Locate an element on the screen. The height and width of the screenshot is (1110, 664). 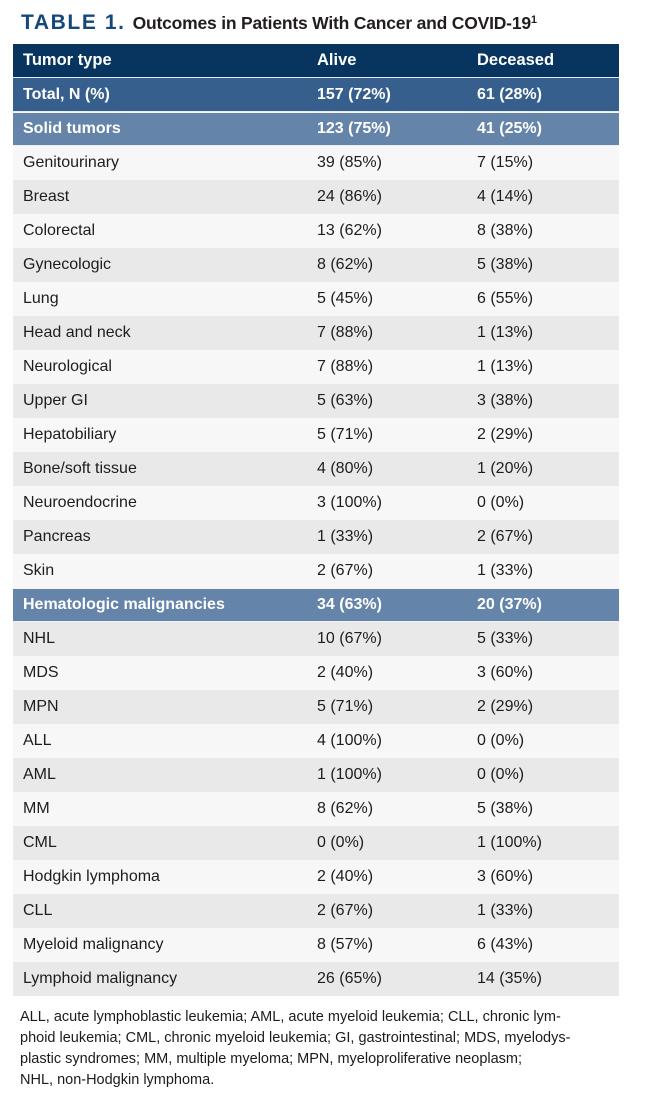
tumor-type-cell: Total, N (%) is located at coordinates (66, 94).